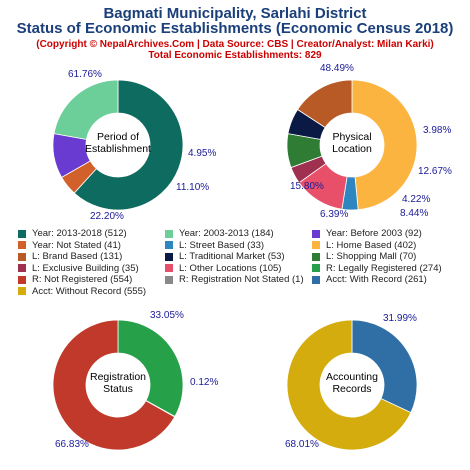 The height and width of the screenshot is (470, 470). What do you see at coordinates (334, 214) in the screenshot?
I see `slice-percent-label: 6.39%` at bounding box center [334, 214].